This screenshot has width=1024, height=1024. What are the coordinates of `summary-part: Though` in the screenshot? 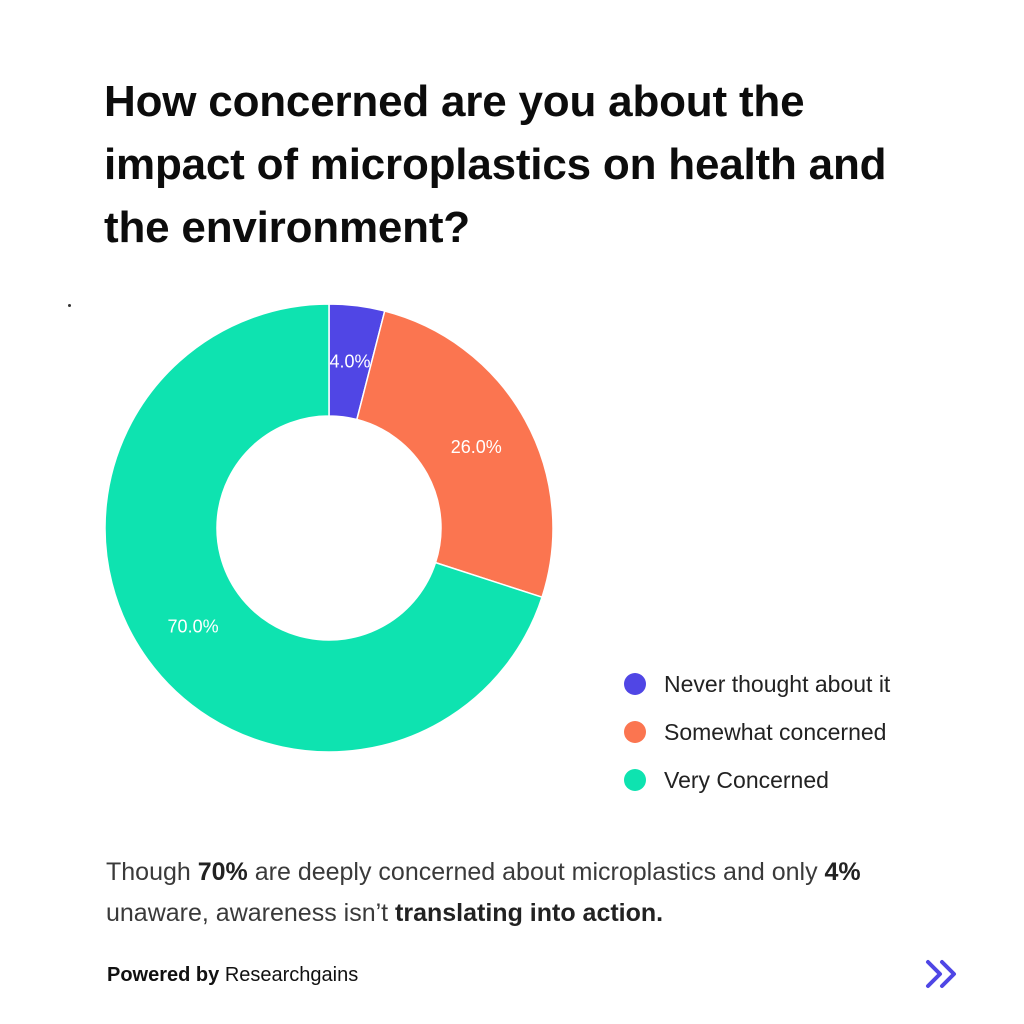 It's located at (152, 872).